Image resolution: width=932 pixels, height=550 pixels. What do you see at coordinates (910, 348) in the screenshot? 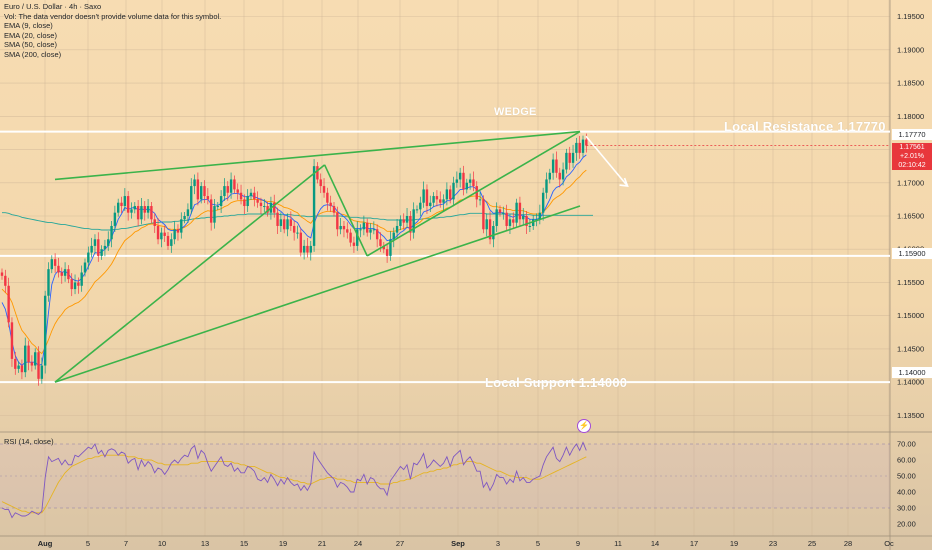
I see `price-tick-label: 1.14500` at bounding box center [910, 348].